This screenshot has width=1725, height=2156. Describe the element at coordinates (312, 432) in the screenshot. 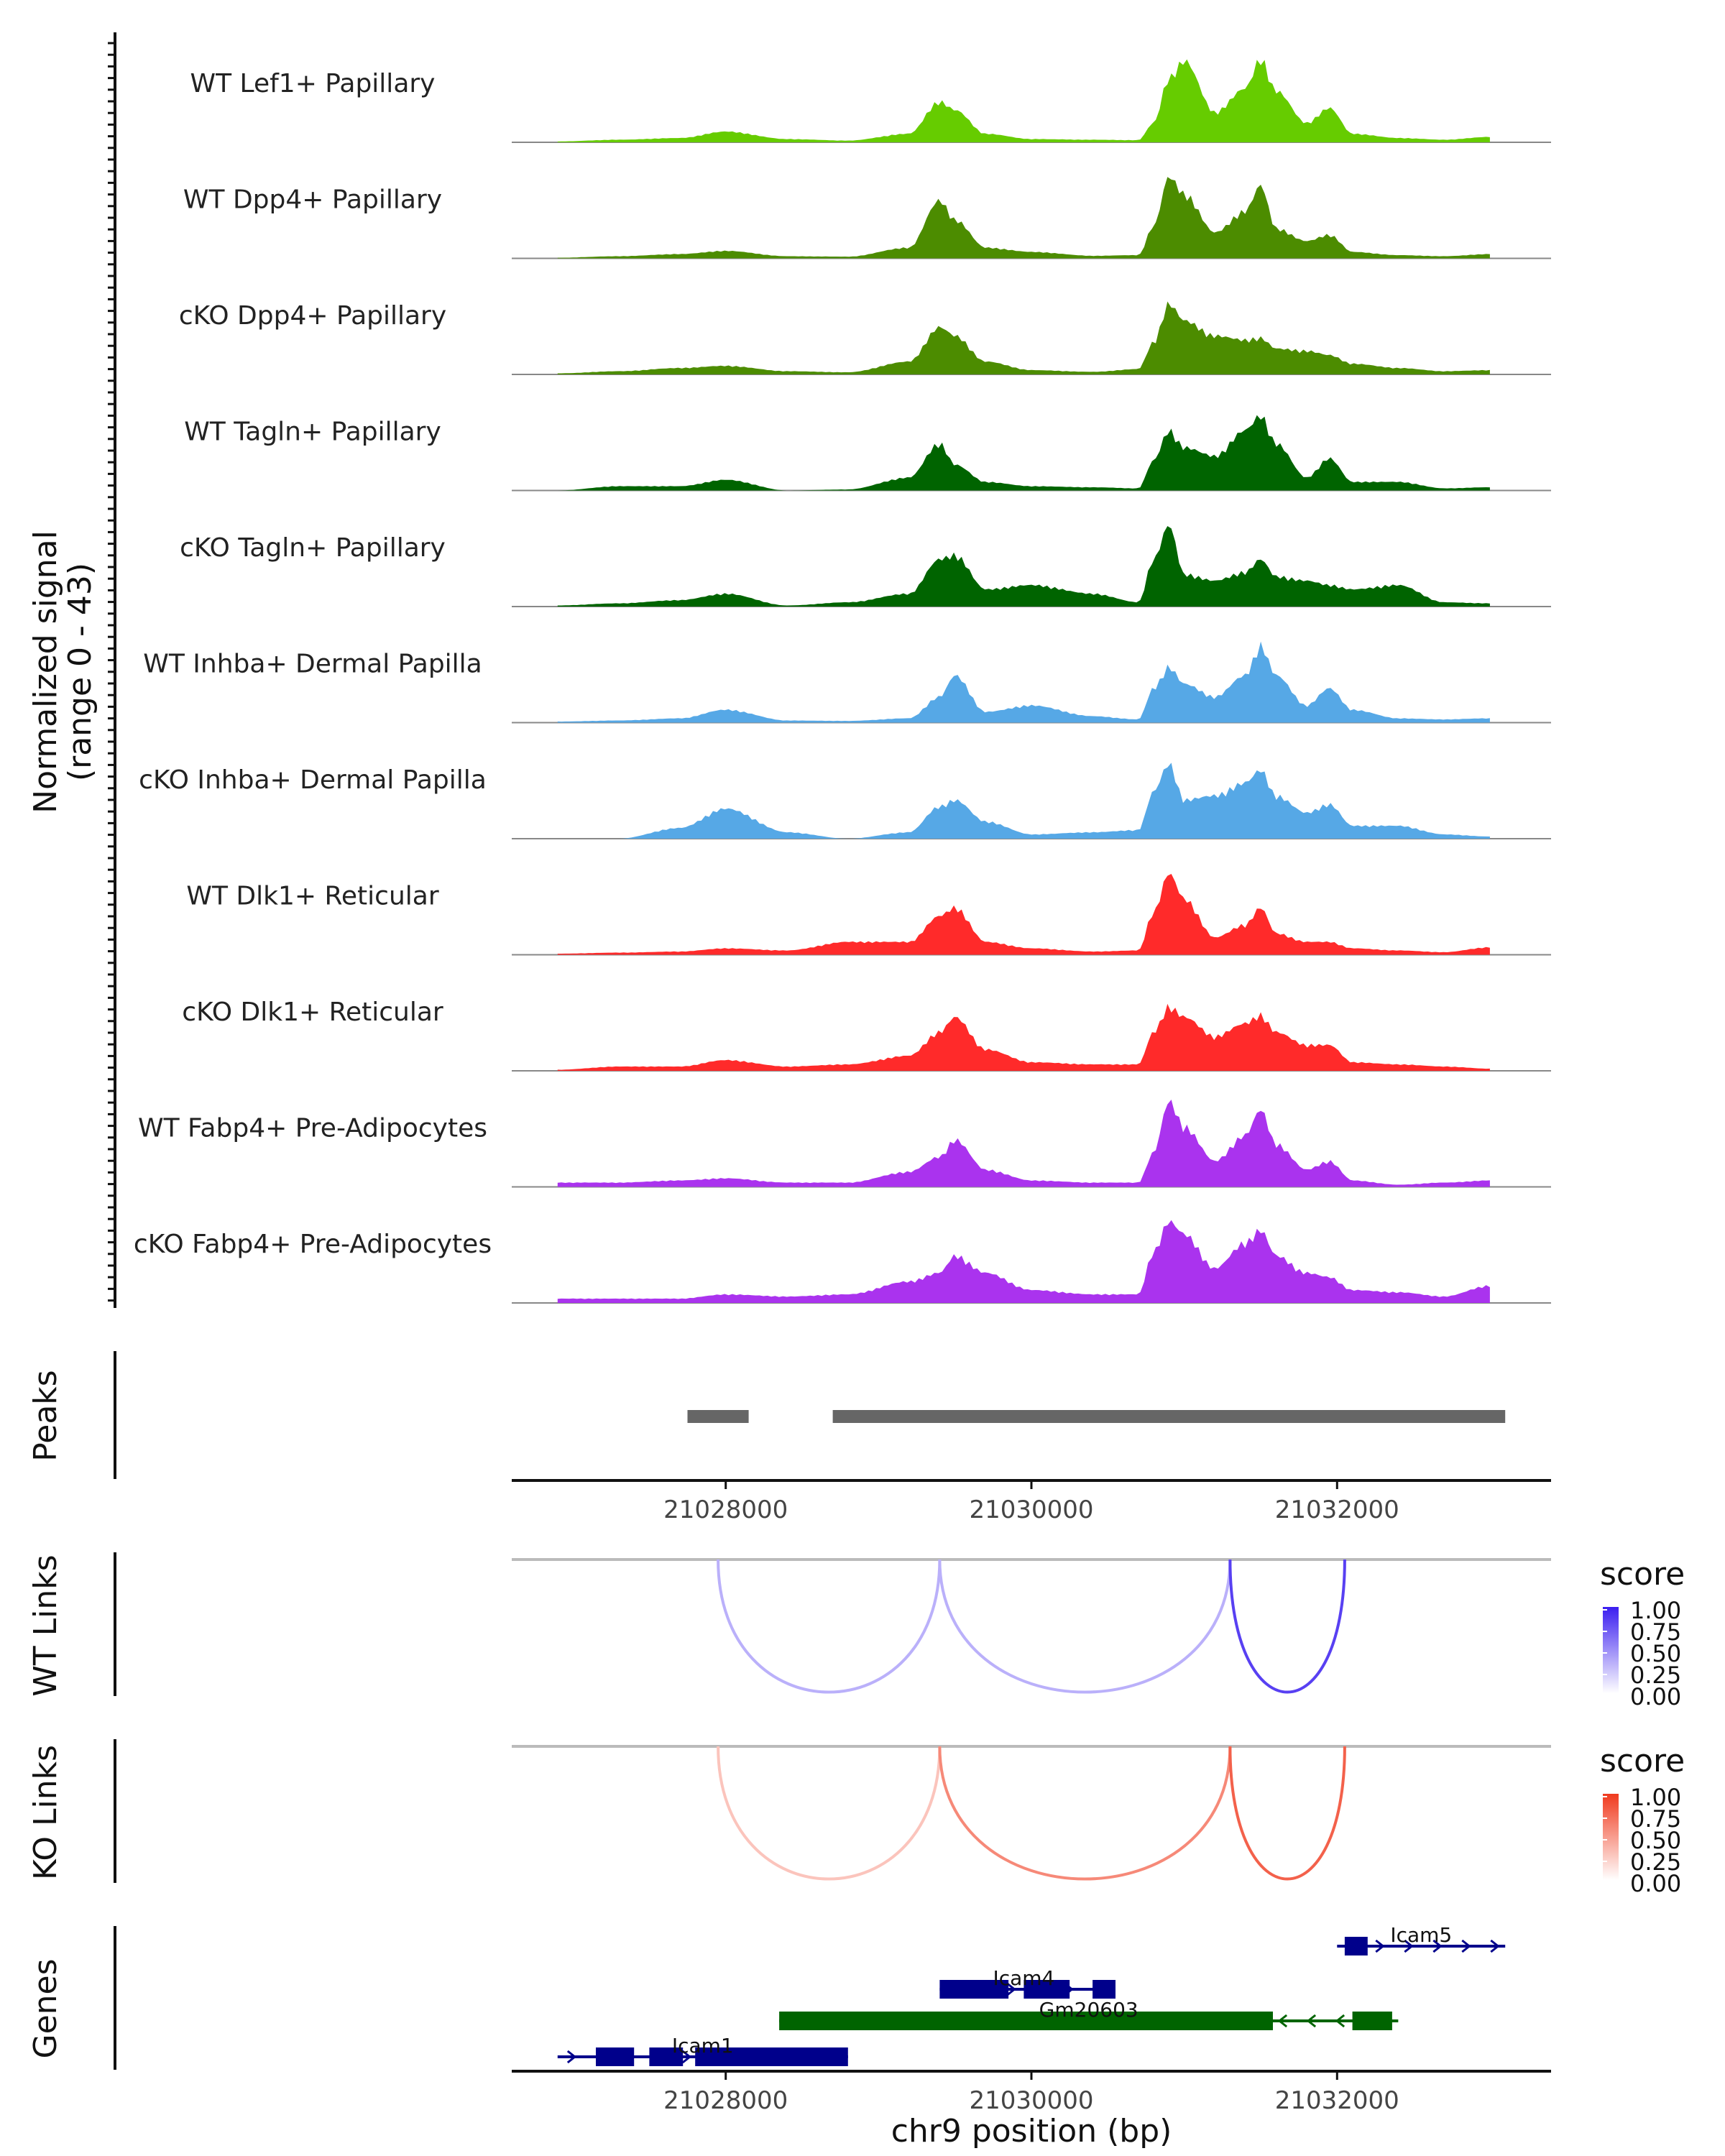

I see `track-label: WT Tagln+ Papillary` at that location.